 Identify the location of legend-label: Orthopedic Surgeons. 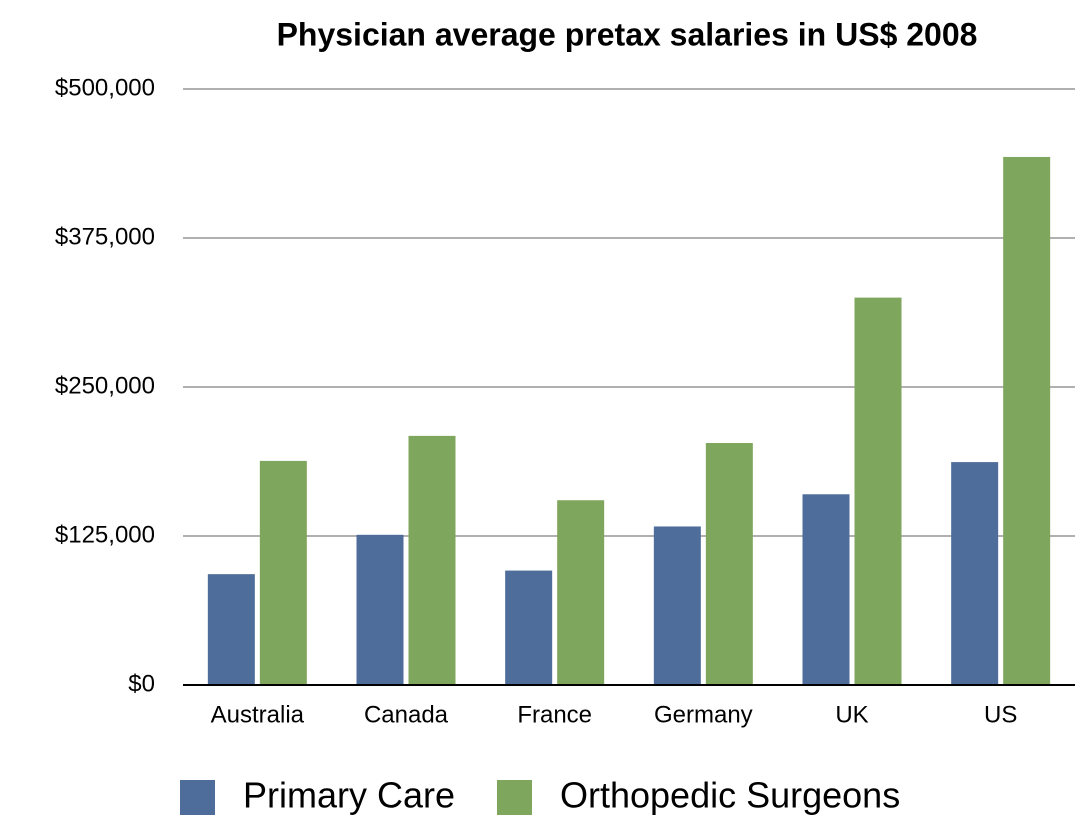
(730, 795).